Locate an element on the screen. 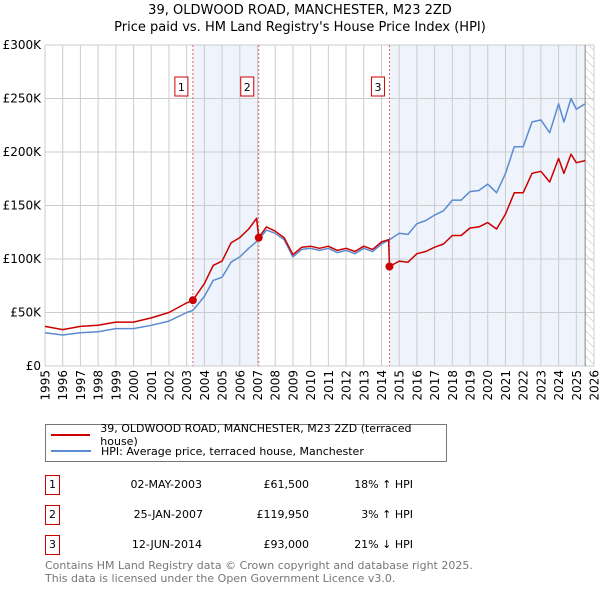 This screenshot has width=600, height=590. x-tick-label: 1996 is located at coordinates (63, 385).